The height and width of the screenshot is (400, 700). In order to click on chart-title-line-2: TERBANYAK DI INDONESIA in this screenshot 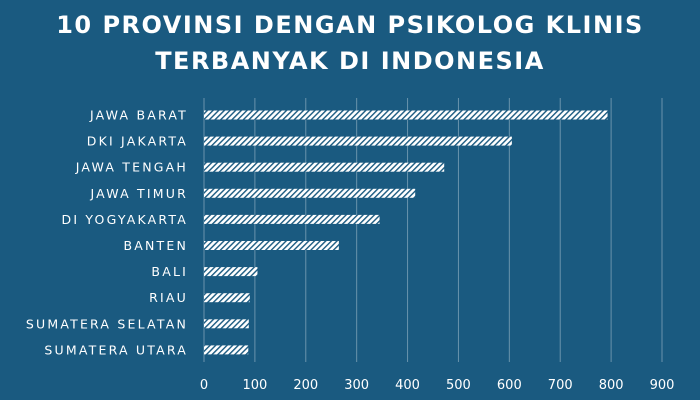, I will do `click(350, 61)`.